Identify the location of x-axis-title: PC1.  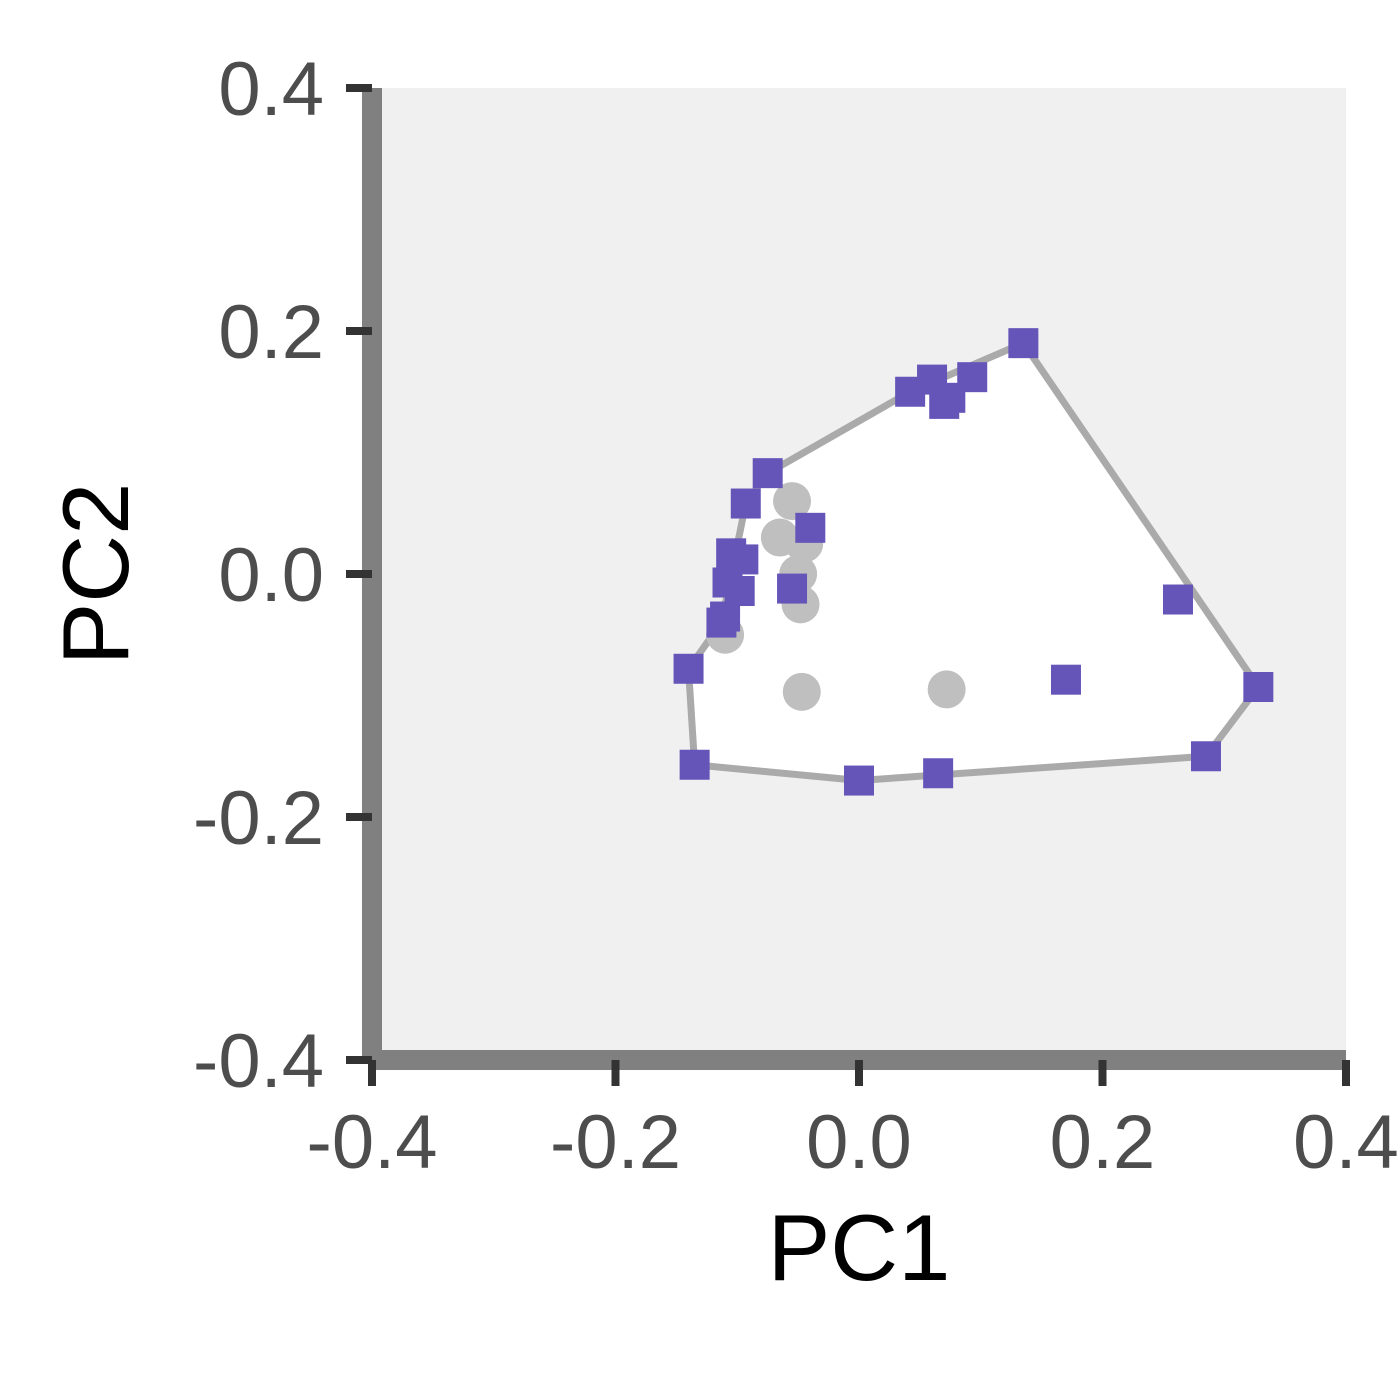
(859, 1247).